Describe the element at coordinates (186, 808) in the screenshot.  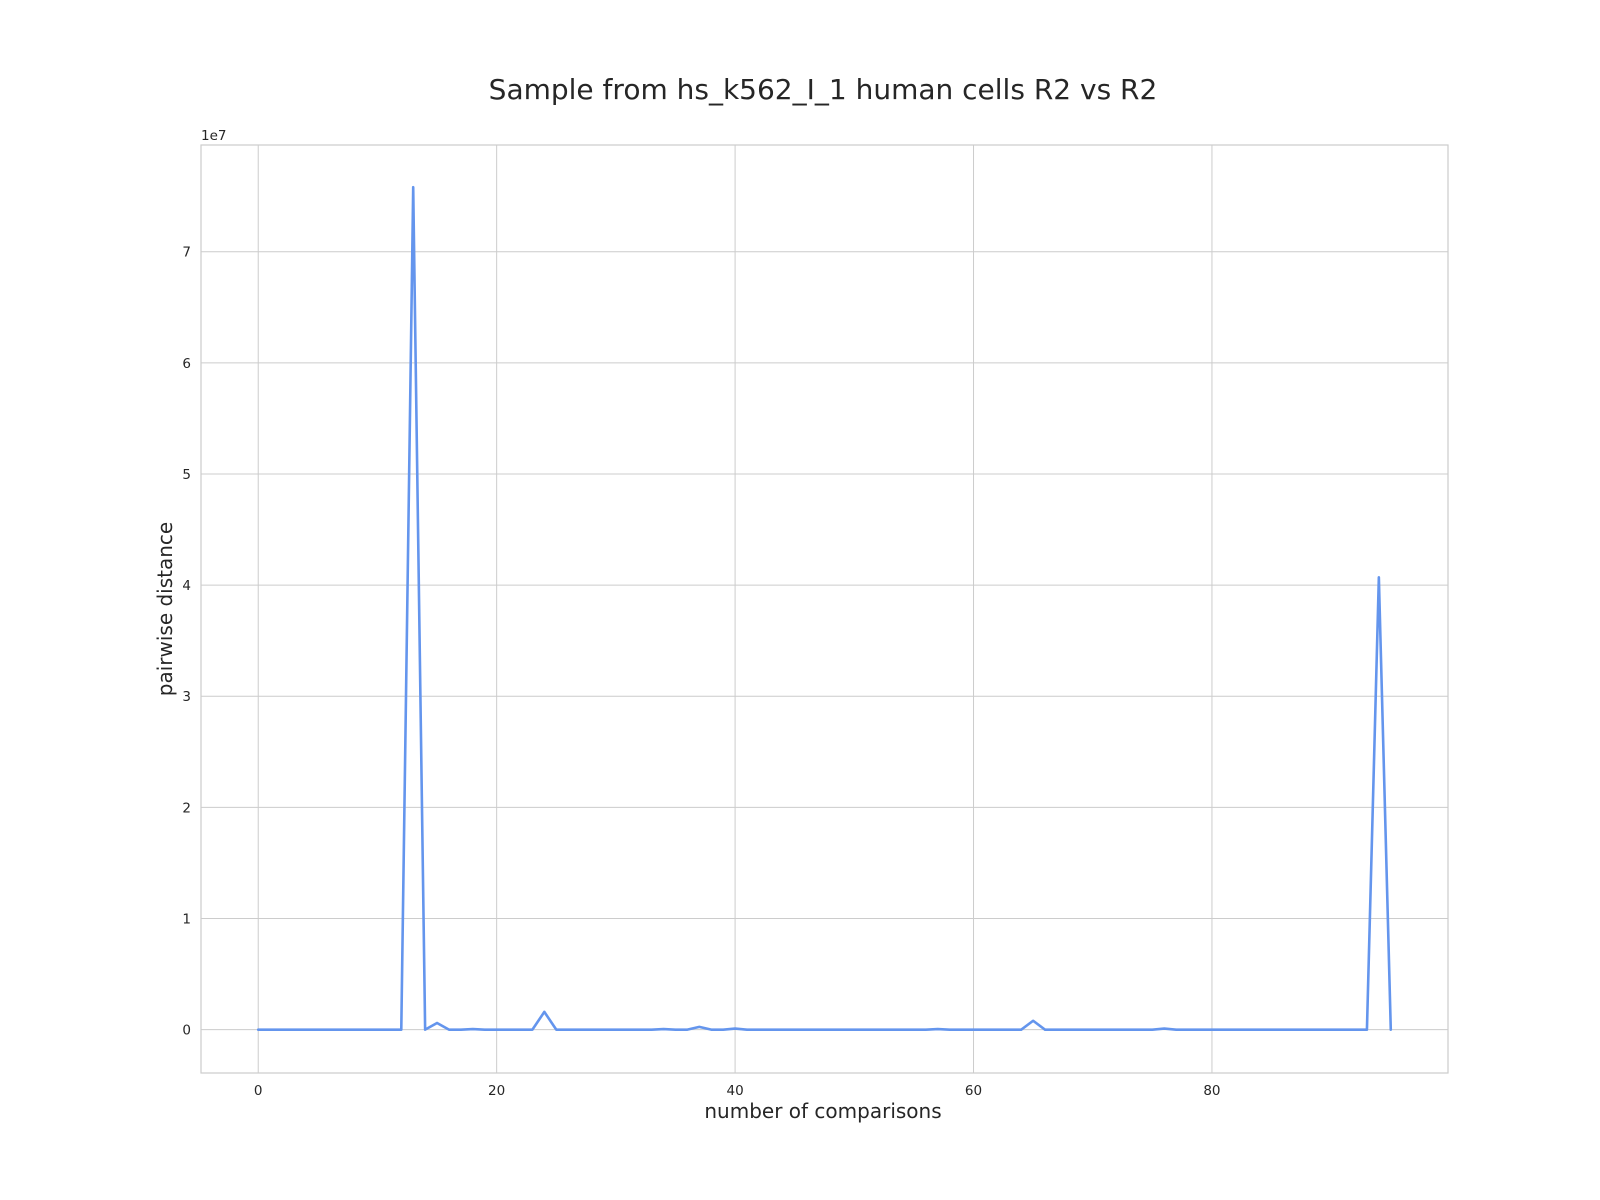
I see `y-tick-label: 2` at that location.